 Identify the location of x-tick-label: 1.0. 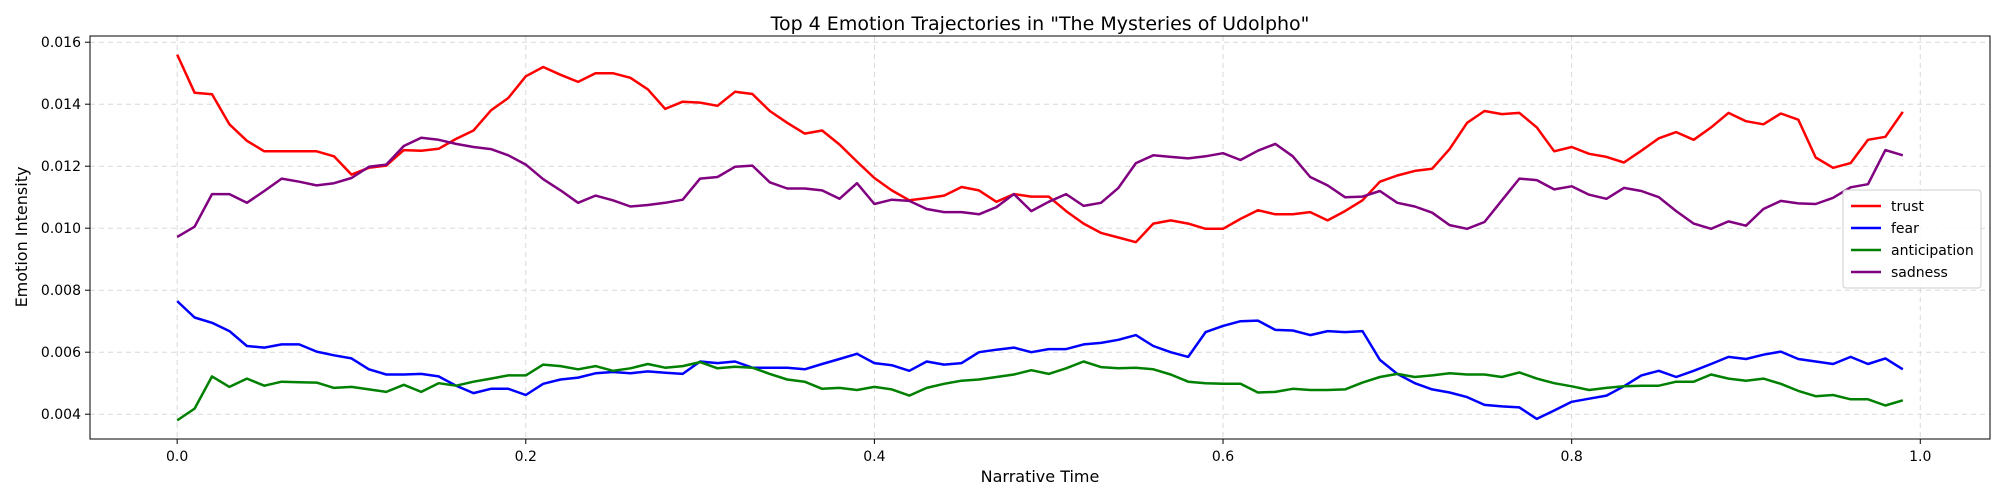
(1920, 457).